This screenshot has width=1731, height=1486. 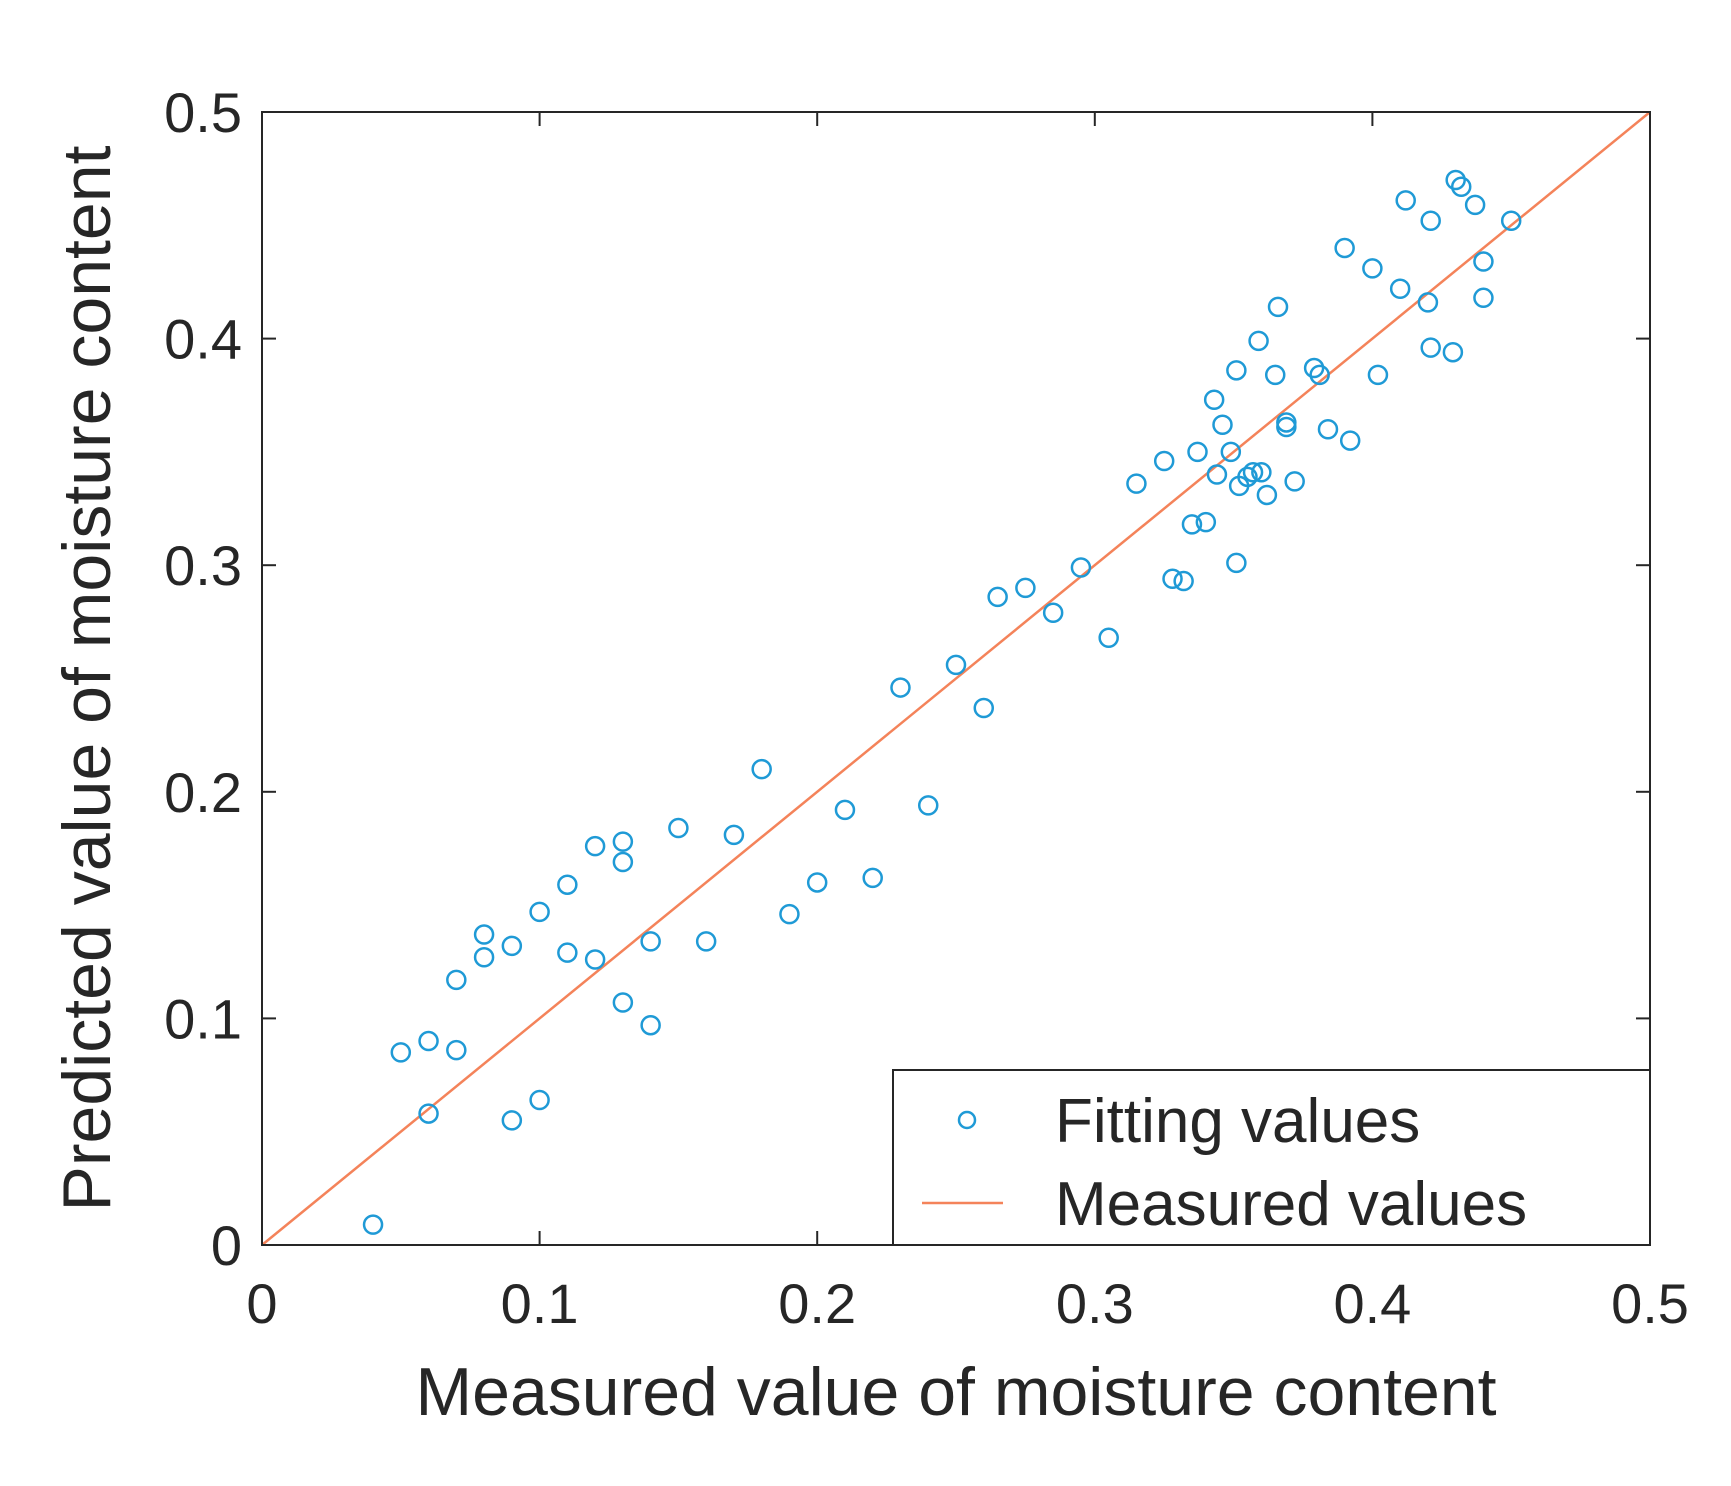 I want to click on legend: Fitting values Measured values, so click(x=1271, y=1157).